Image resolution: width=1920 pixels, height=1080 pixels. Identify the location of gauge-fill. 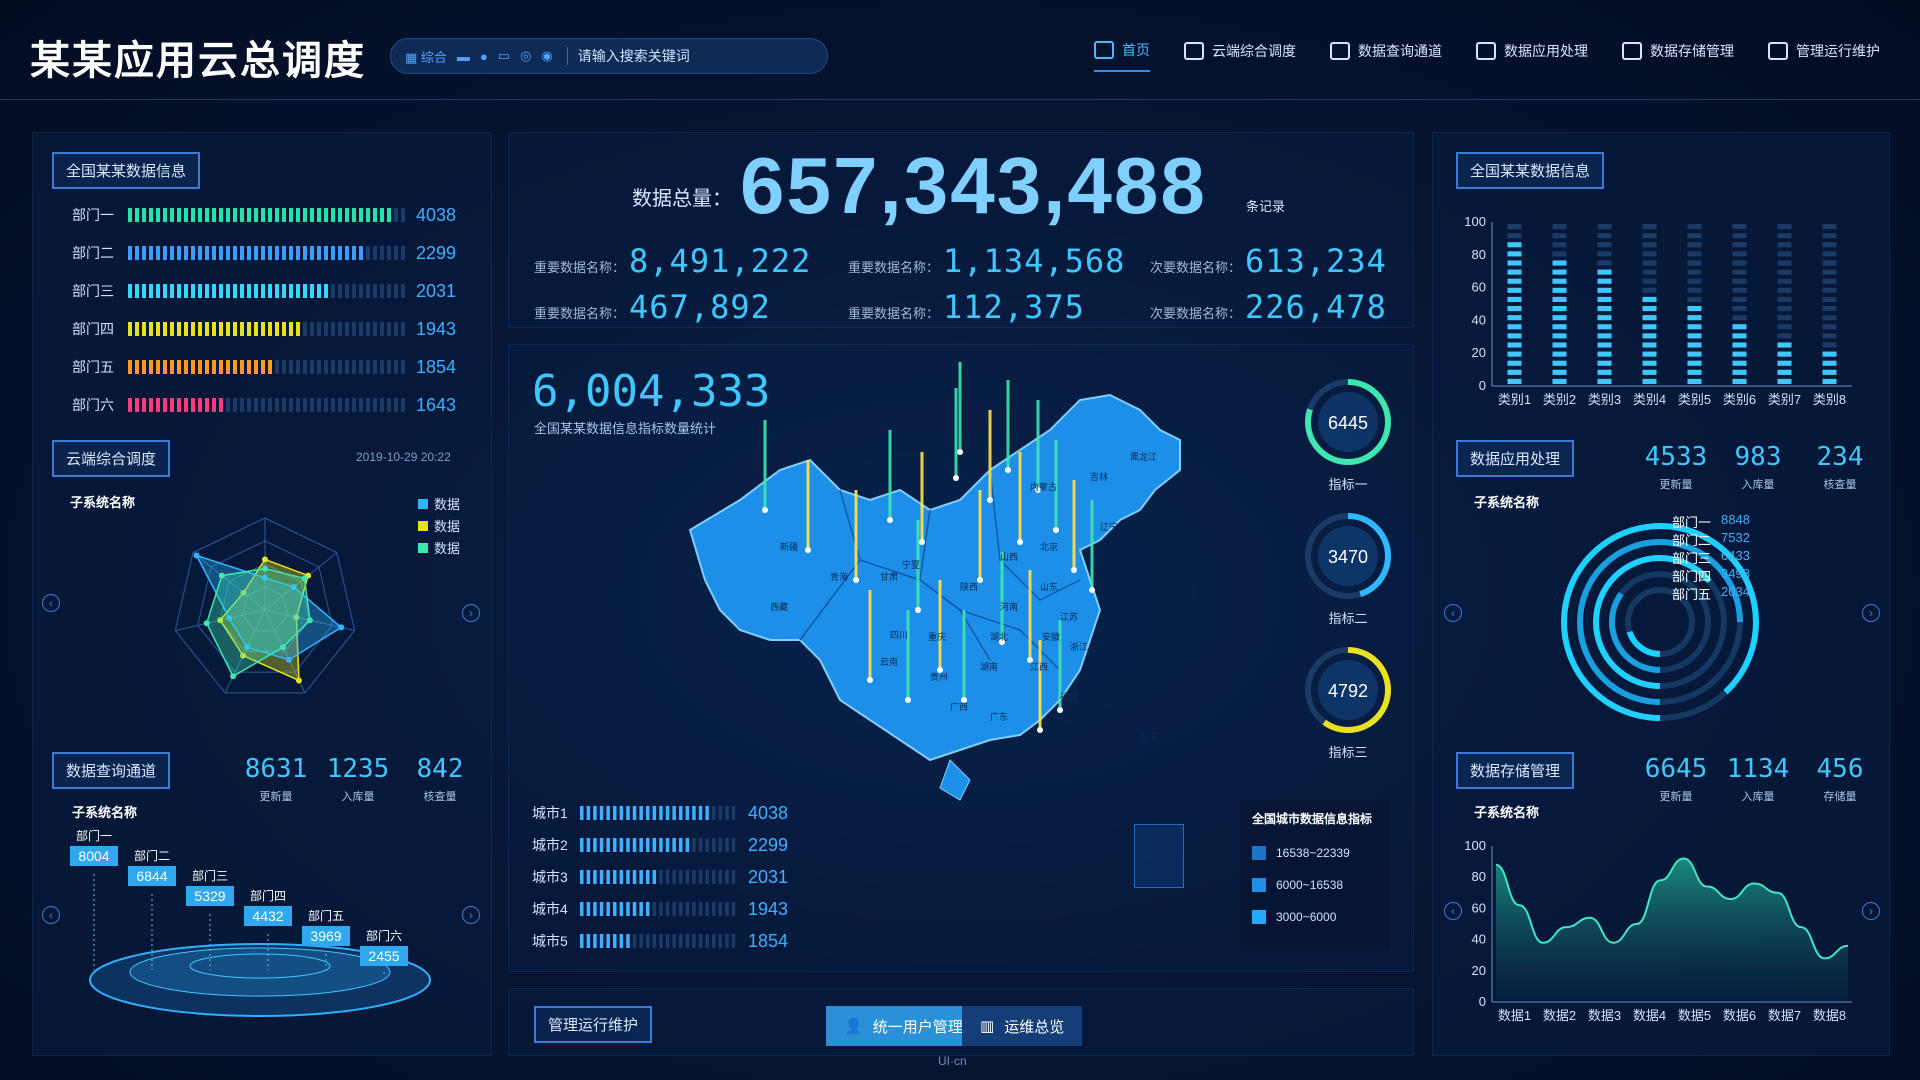
(1348, 422).